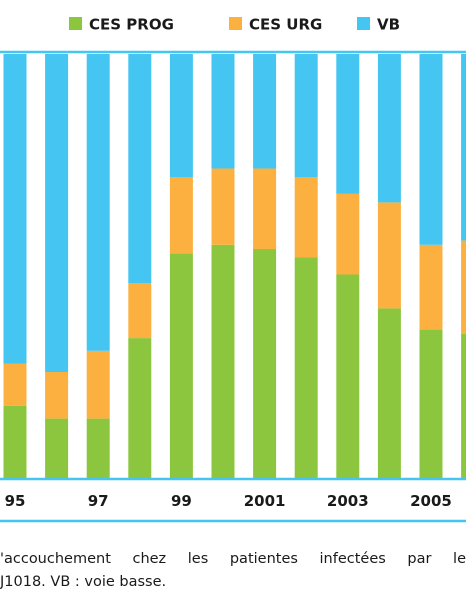  What do you see at coordinates (75, 23) in the screenshot?
I see `legend-swatch-ces-prog` at bounding box center [75, 23].